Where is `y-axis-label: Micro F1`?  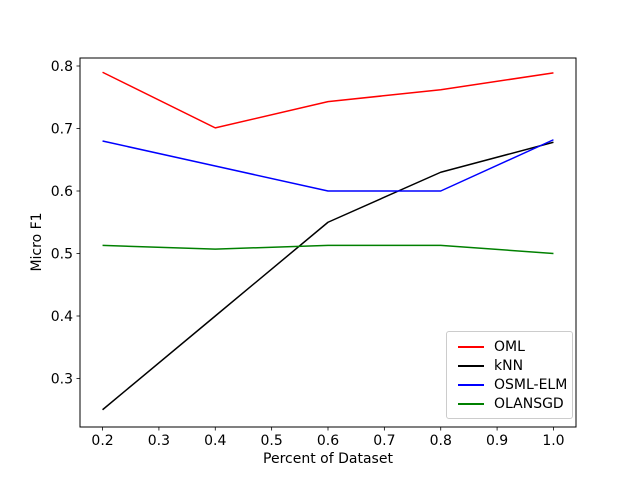 y-axis-label: Micro F1 is located at coordinates (37, 242).